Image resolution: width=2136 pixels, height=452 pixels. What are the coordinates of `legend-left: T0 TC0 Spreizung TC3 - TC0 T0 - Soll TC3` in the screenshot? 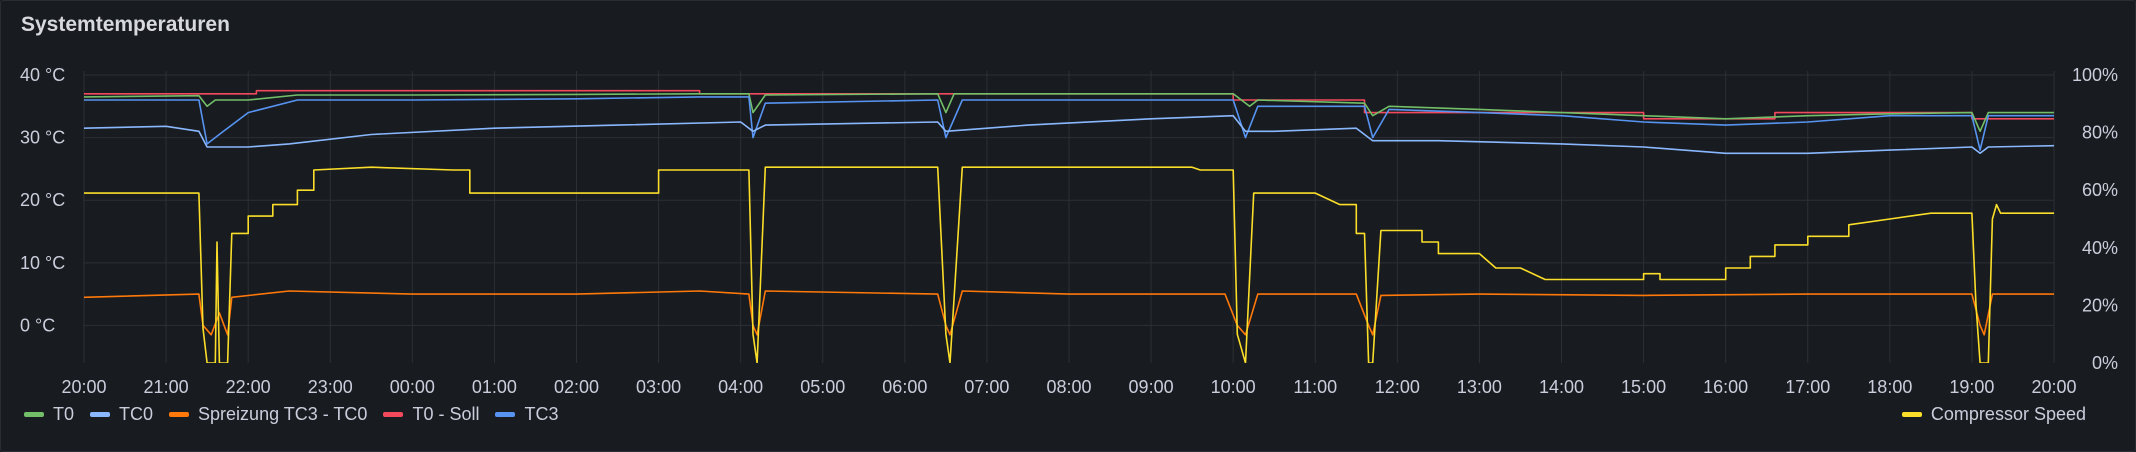 It's located at (299, 414).